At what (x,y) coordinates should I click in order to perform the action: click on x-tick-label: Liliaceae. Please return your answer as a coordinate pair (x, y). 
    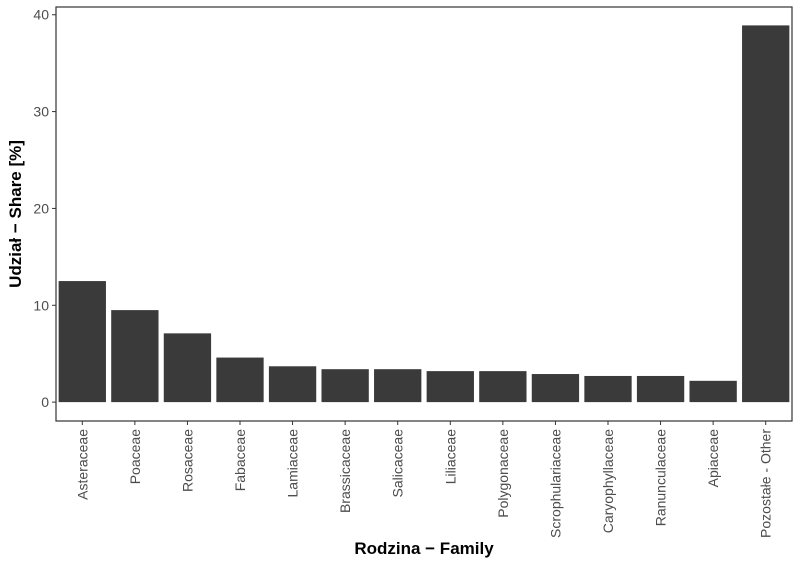
    Looking at the image, I should click on (450, 456).